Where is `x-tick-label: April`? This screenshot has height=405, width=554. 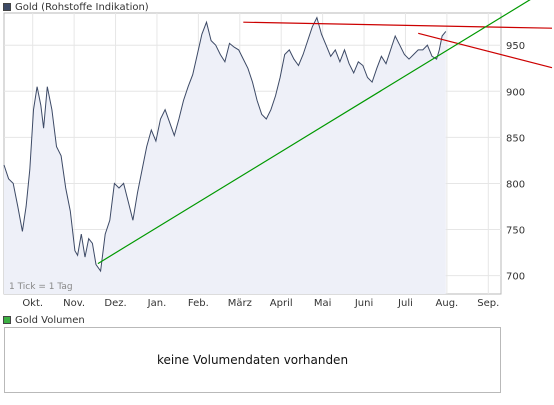 x-tick-label: April is located at coordinates (281, 303).